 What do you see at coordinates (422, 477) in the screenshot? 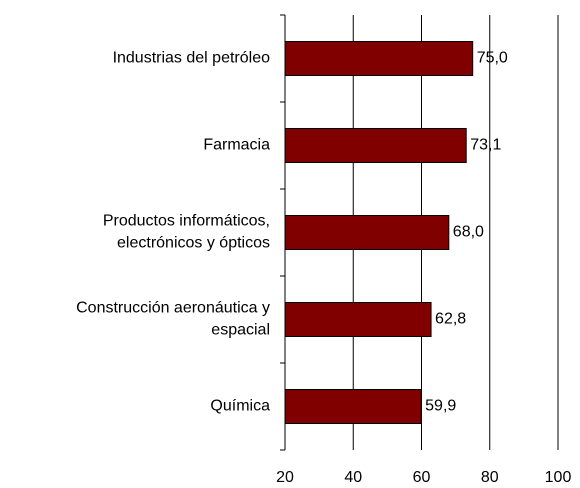
I see `x-tick-label: 60` at bounding box center [422, 477].